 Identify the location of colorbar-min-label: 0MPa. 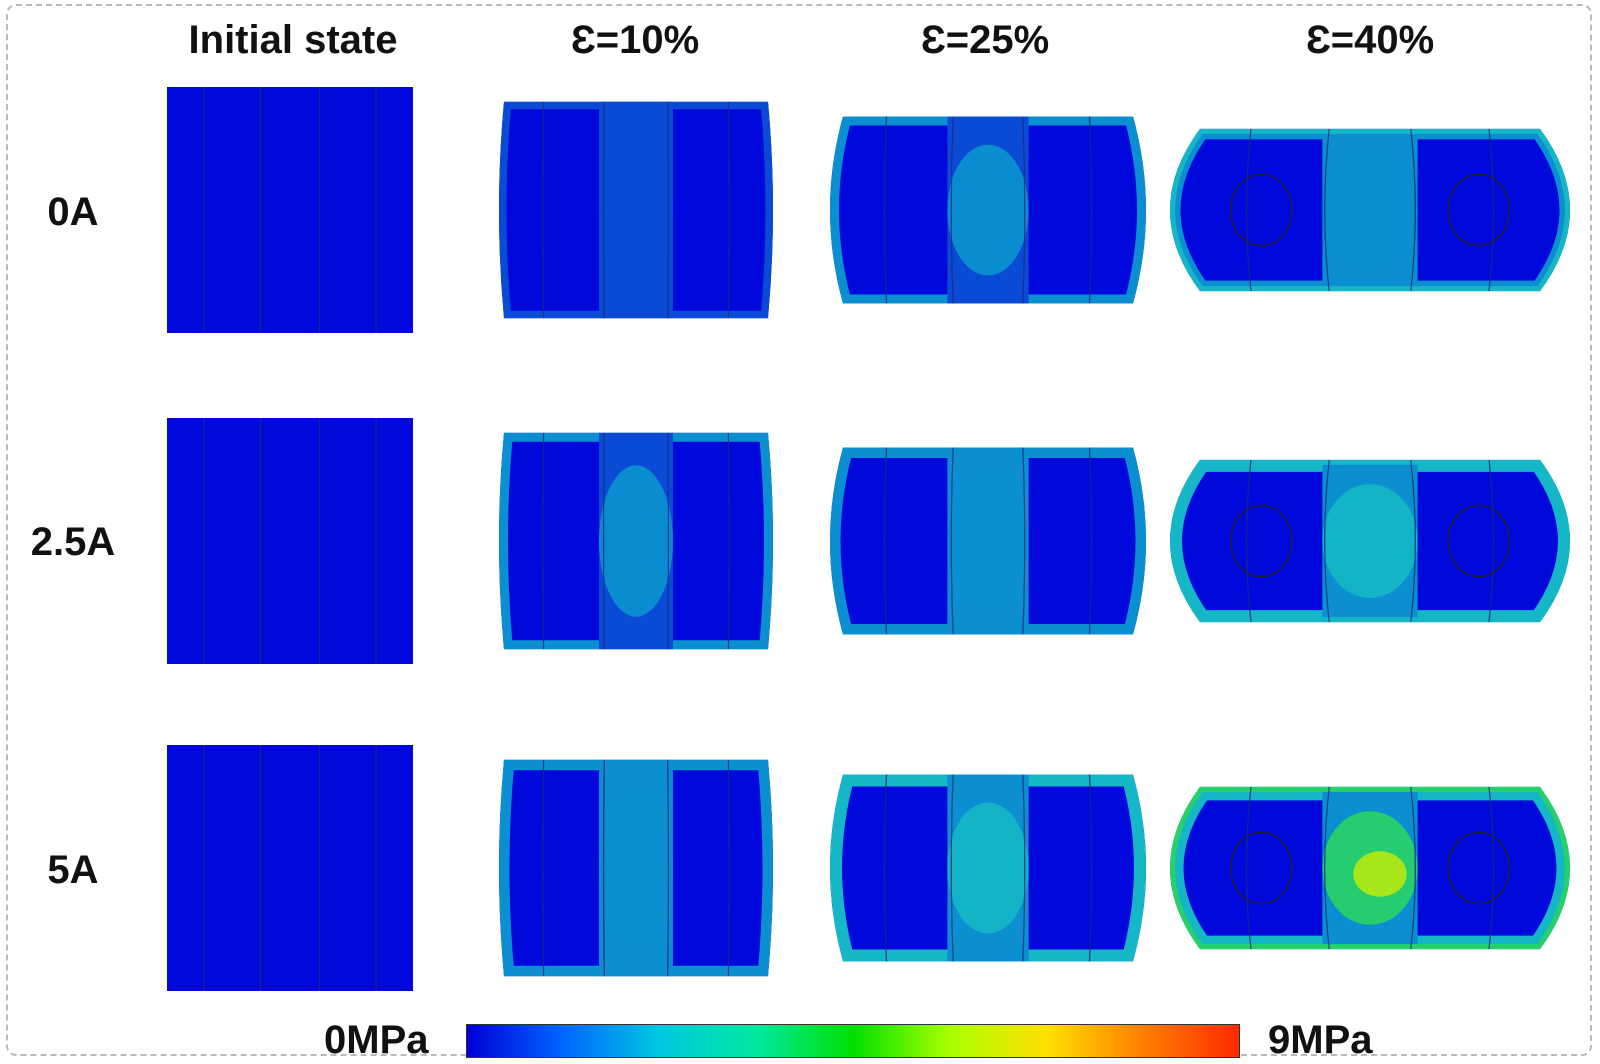
(376, 1040).